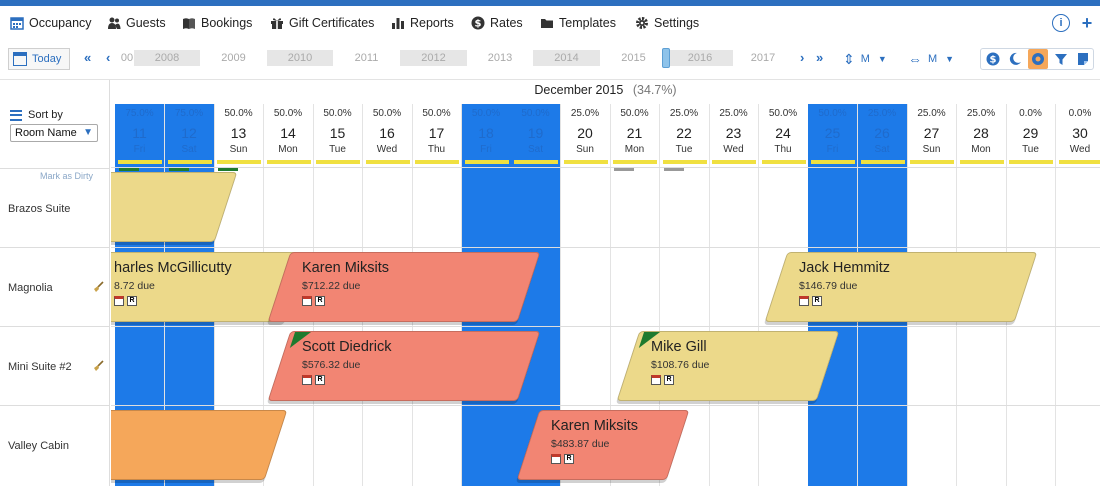 The height and width of the screenshot is (486, 1100). What do you see at coordinates (603, 445) in the screenshot?
I see `booking-block: Karen Miksits $483.87 due R` at bounding box center [603, 445].